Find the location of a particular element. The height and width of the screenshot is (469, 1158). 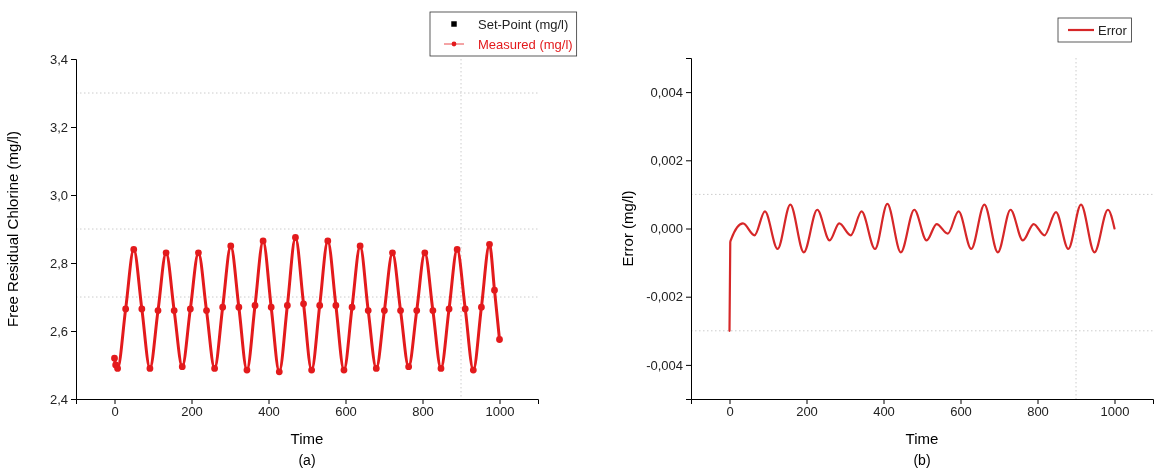

y-tick-label: -0,002 is located at coordinates (664, 297).